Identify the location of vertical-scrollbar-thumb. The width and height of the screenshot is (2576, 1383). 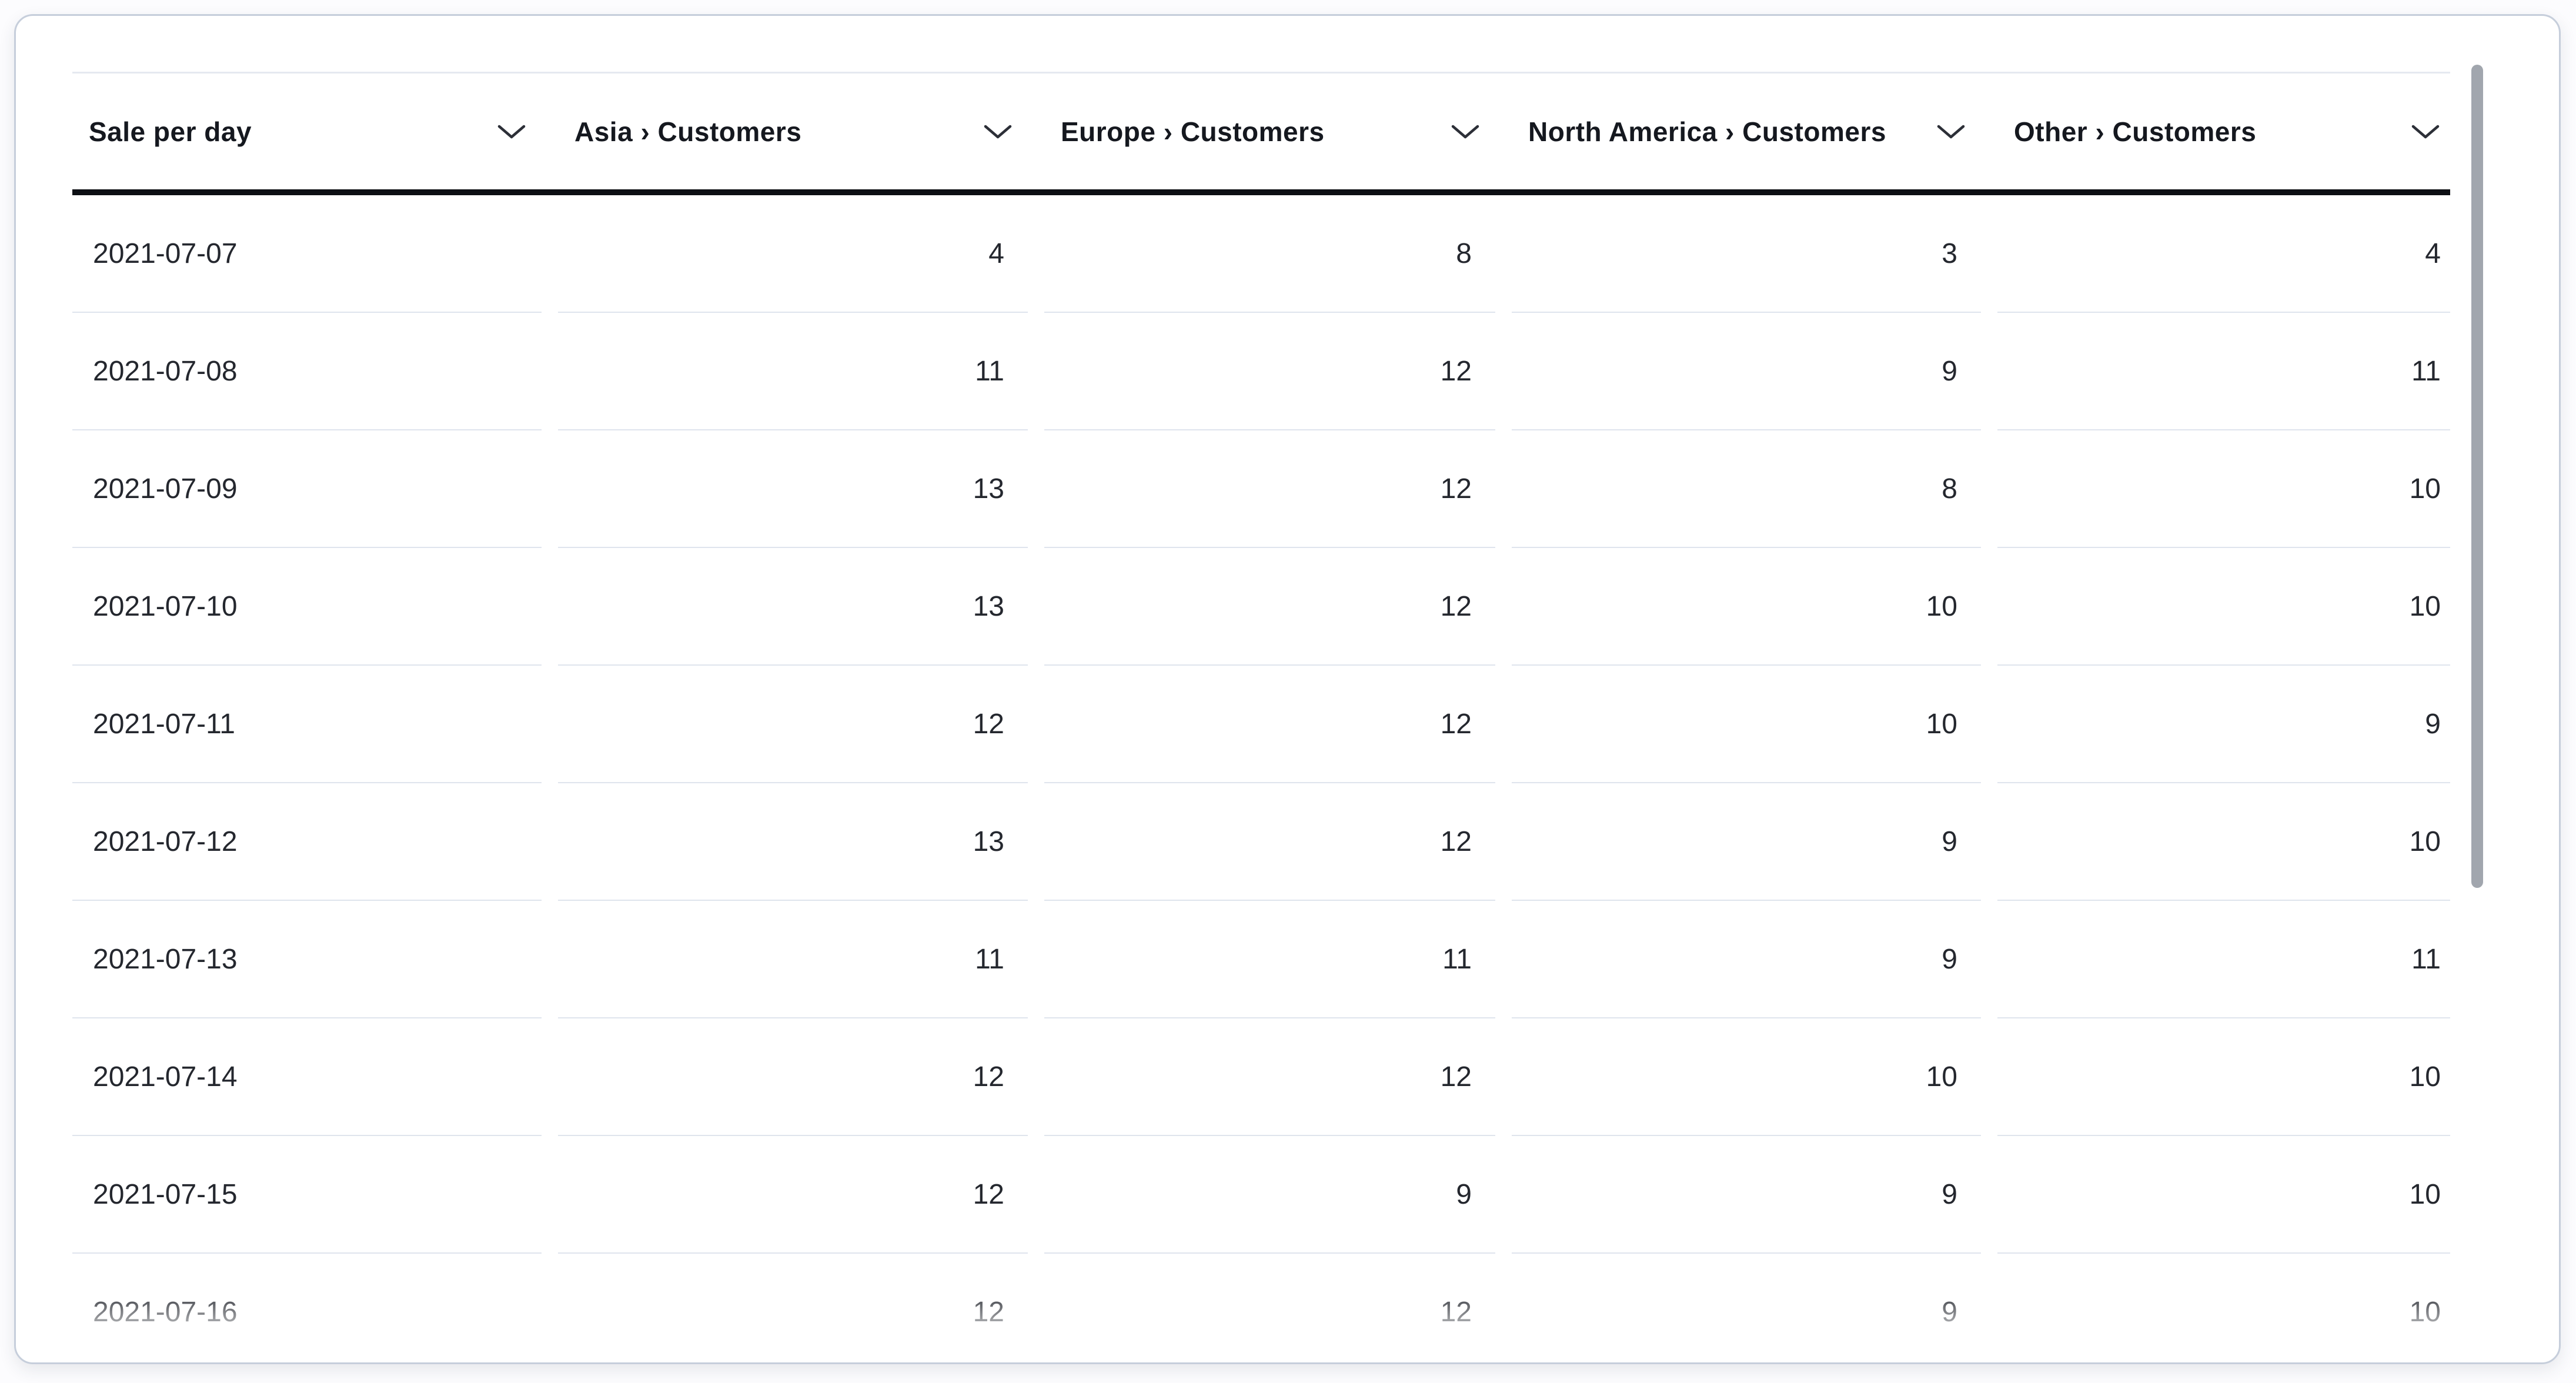
(2477, 476).